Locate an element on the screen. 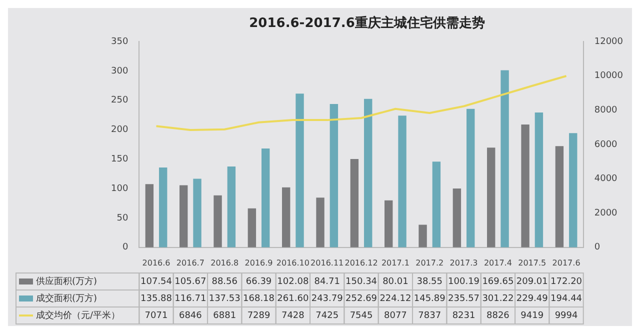 The width and height of the screenshot is (640, 334). y-tick-label: 300 is located at coordinates (119, 71).